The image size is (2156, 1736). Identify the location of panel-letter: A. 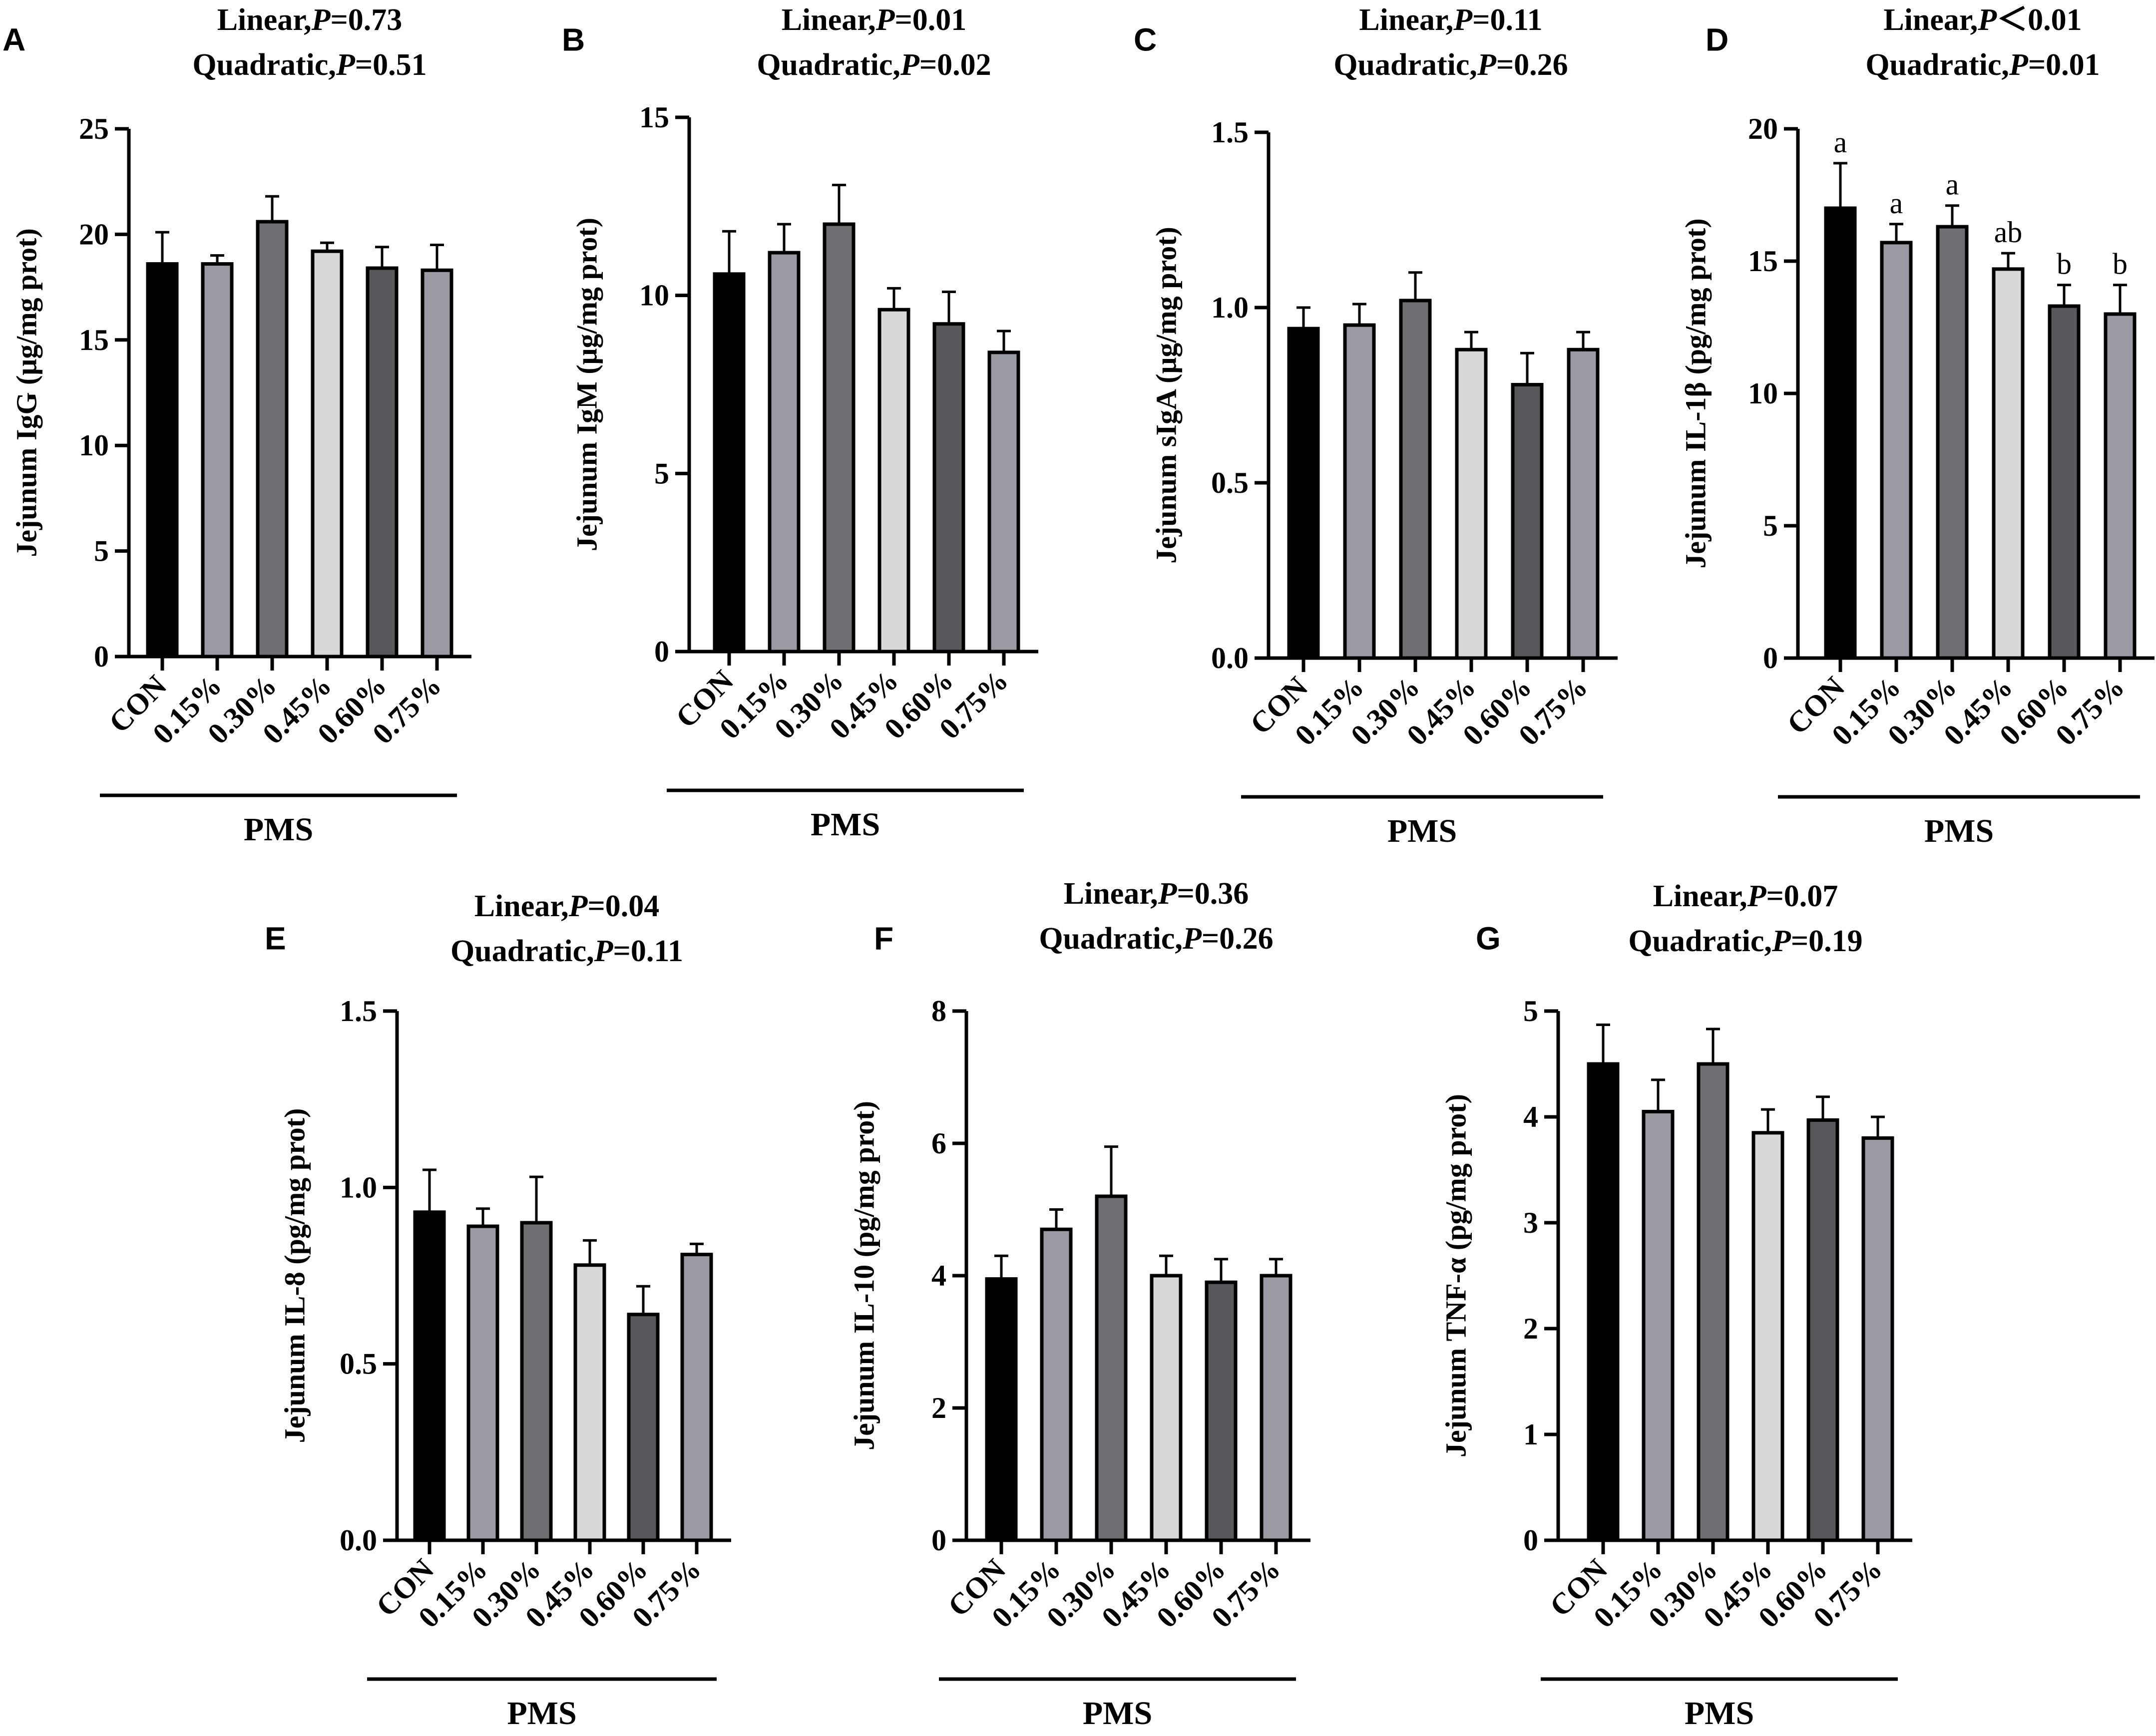
(13, 39).